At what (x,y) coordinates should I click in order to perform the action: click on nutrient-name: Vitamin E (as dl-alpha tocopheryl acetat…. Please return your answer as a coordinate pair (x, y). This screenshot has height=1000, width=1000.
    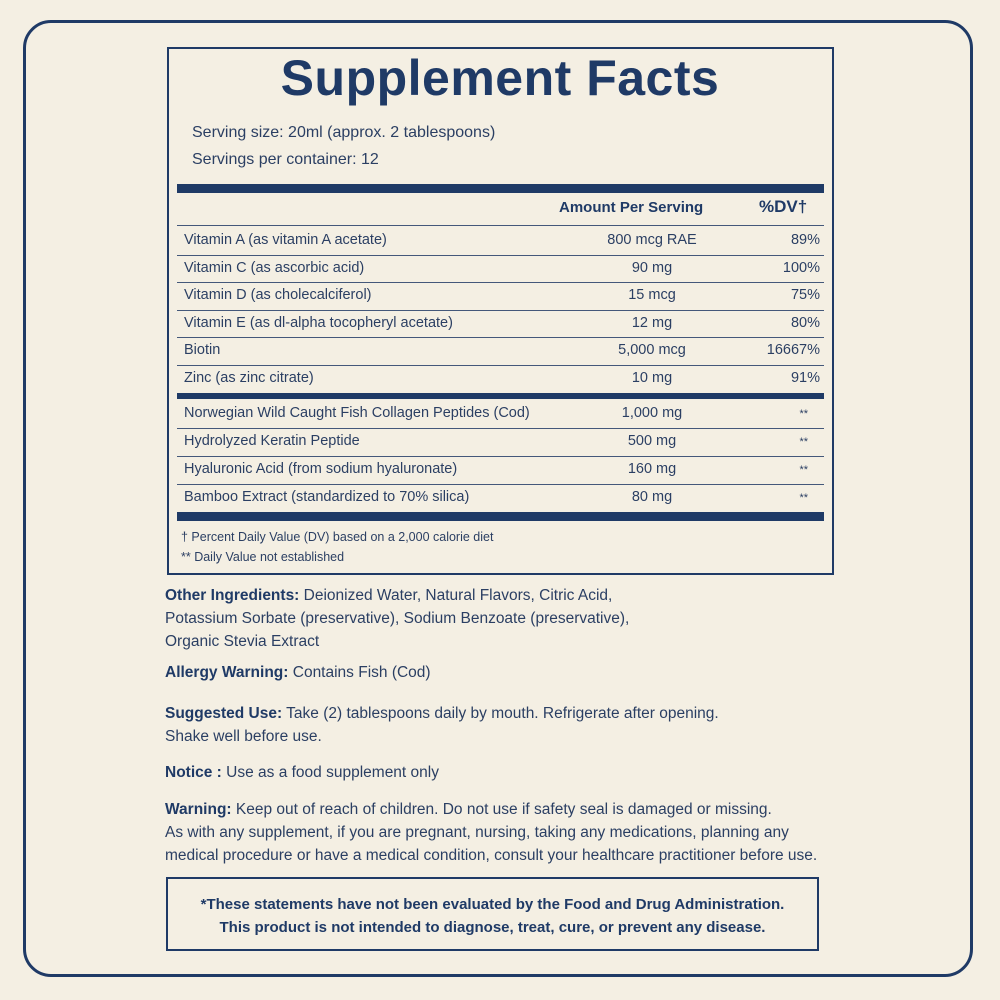
    Looking at the image, I should click on (318, 322).